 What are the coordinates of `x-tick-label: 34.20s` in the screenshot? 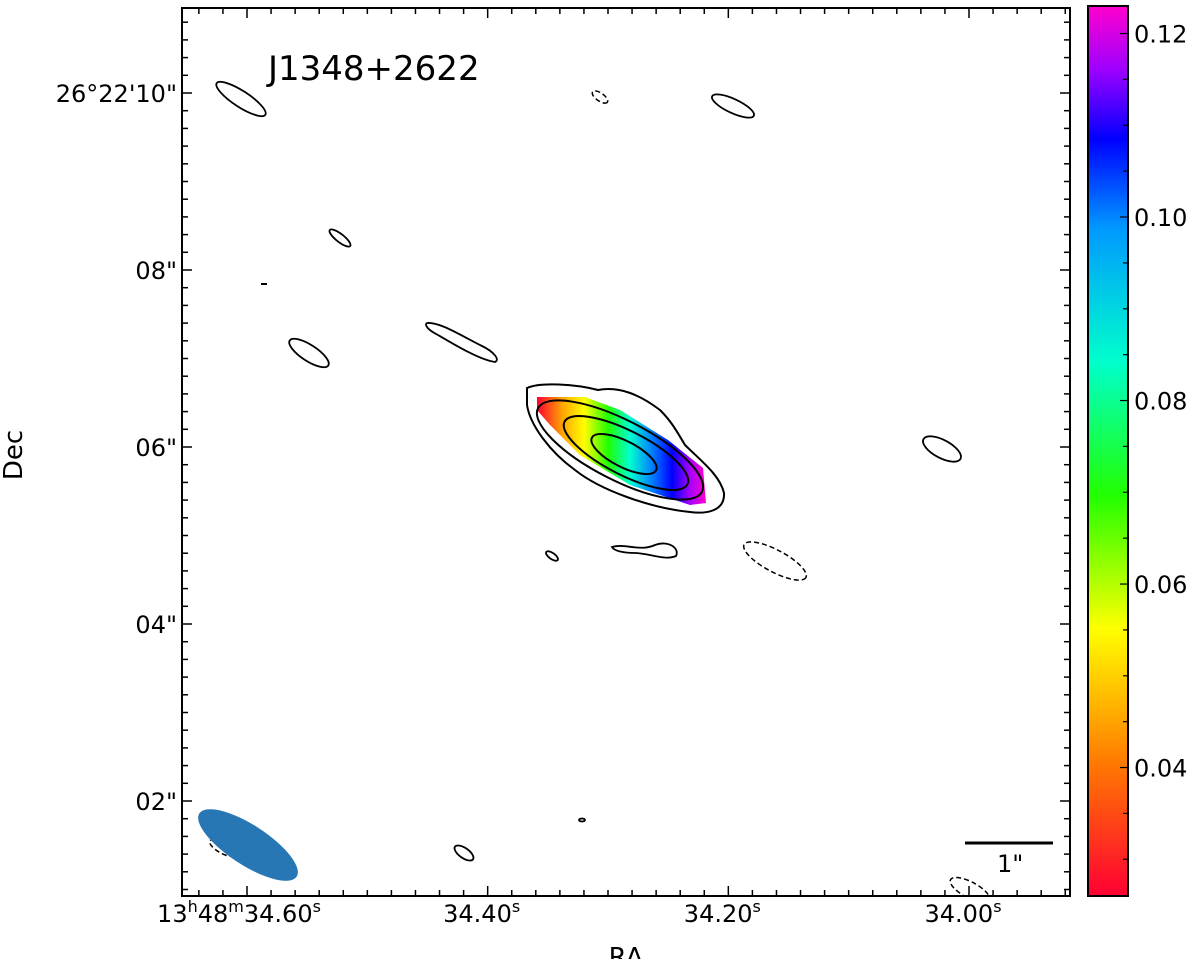 It's located at (722, 912).